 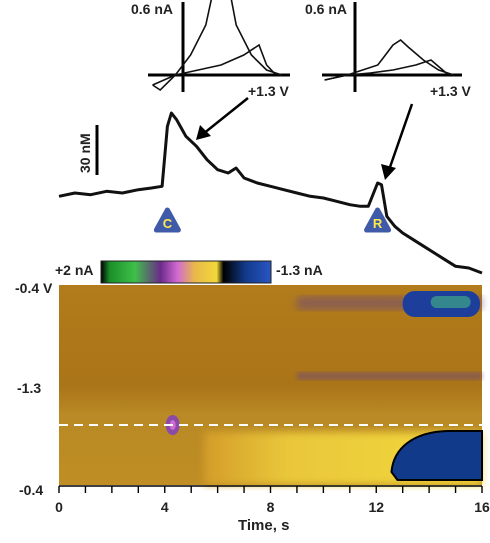 I want to click on stimulus-marker-label: R, so click(x=378, y=223).